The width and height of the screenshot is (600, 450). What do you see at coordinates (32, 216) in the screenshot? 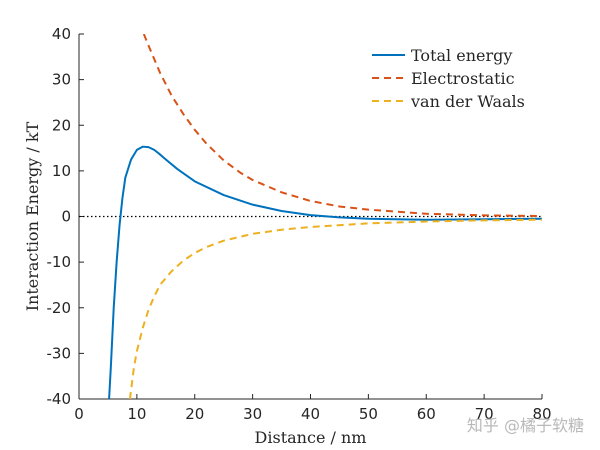
I see `y-axis-label: Interaction Energy / kT` at bounding box center [32, 216].